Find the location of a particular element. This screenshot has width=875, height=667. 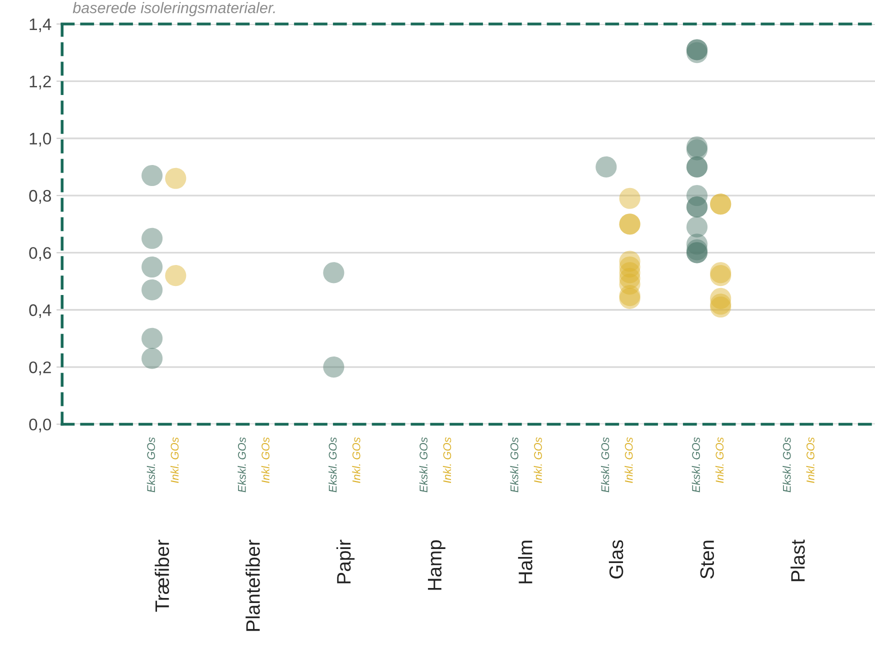

x-tick-label: Plast is located at coordinates (797, 561).